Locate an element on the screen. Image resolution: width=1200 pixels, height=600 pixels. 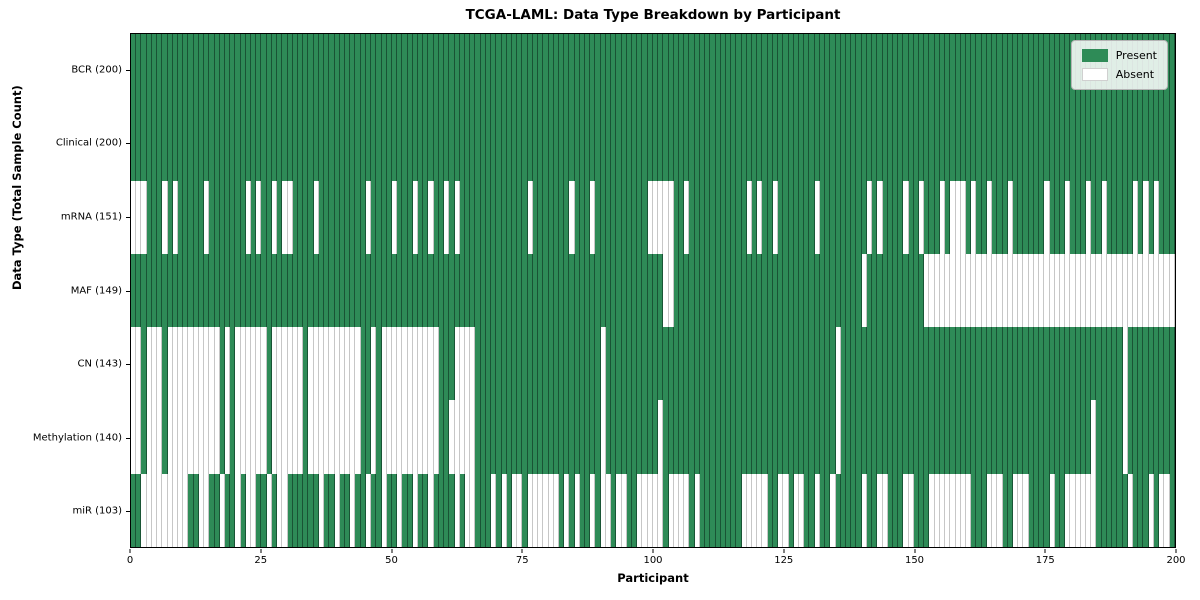
row-label: mRNA (151) is located at coordinates (91, 217).